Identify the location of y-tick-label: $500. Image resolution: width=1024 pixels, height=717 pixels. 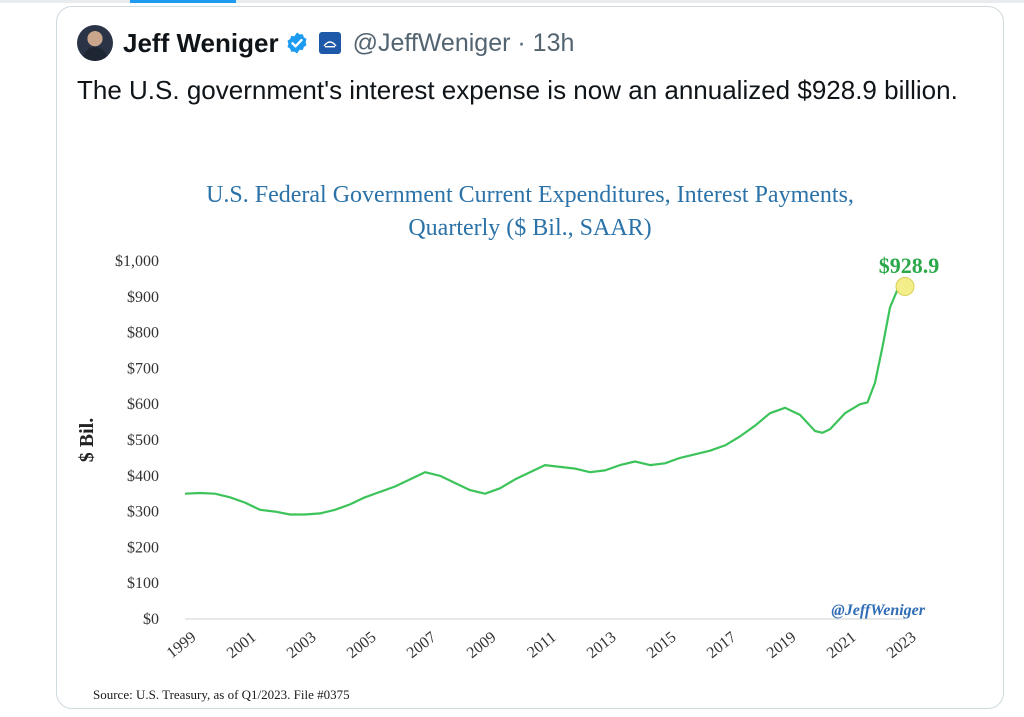
(143, 440).